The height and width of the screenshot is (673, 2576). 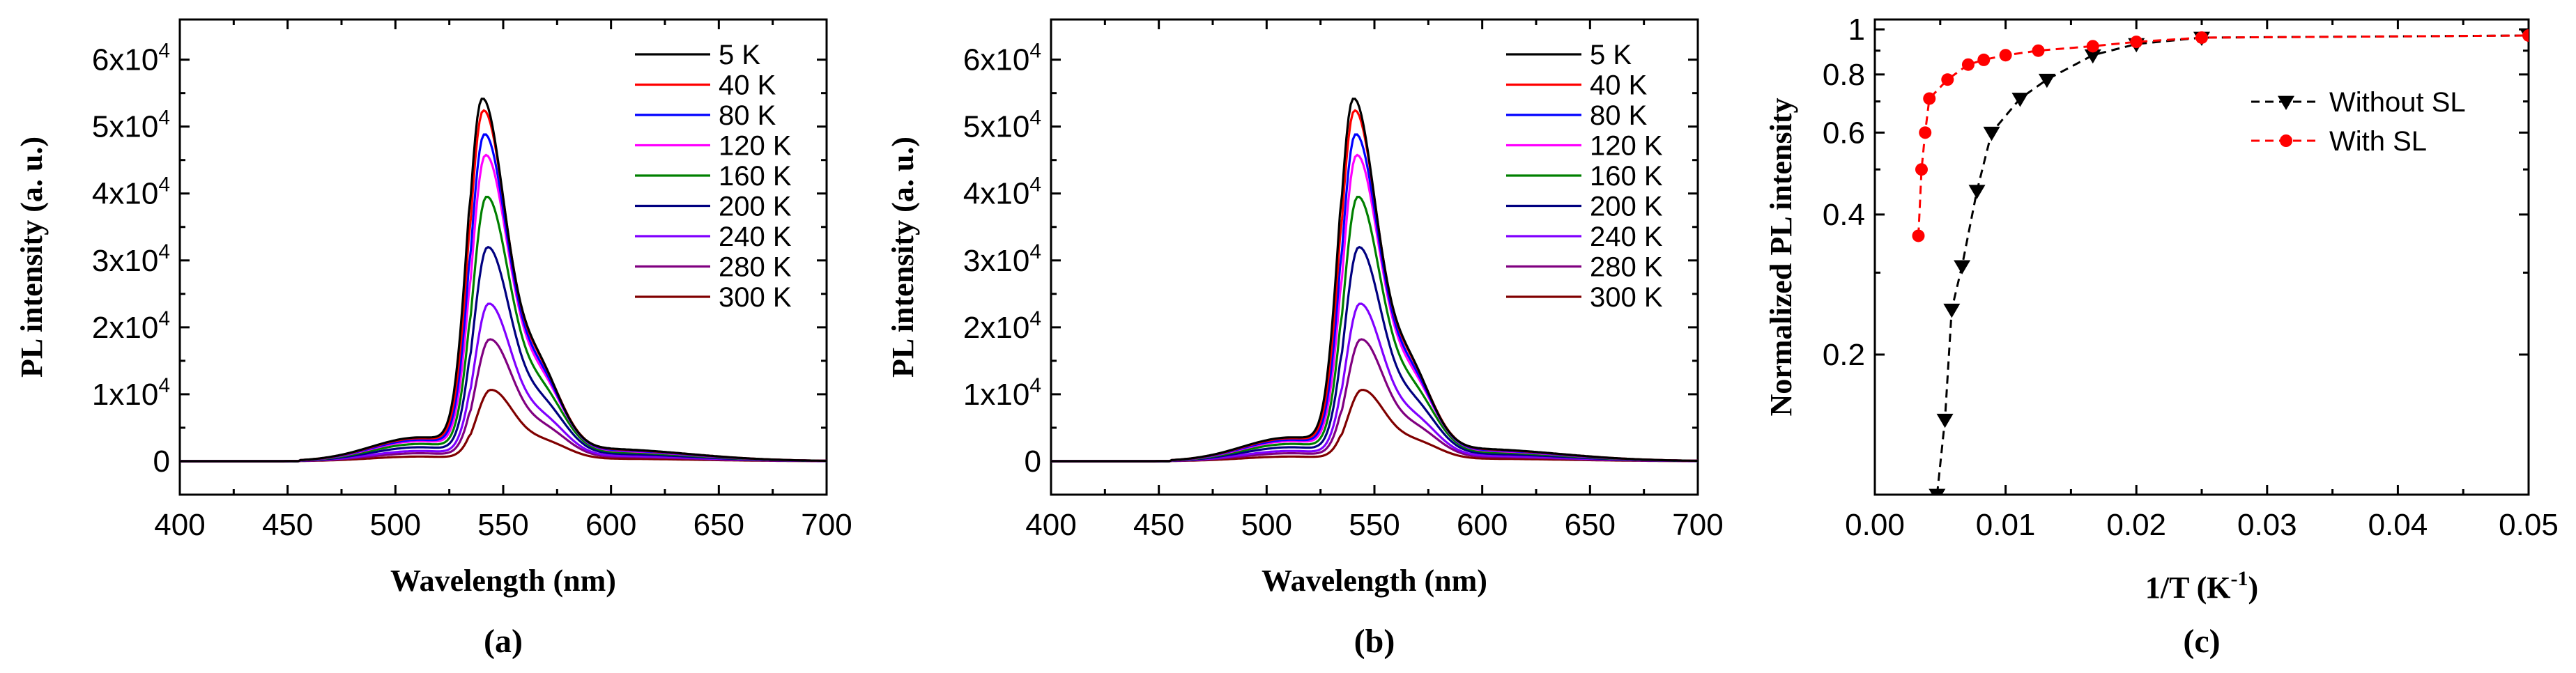 I want to click on x-tick-label: 450, so click(x=1158, y=525).